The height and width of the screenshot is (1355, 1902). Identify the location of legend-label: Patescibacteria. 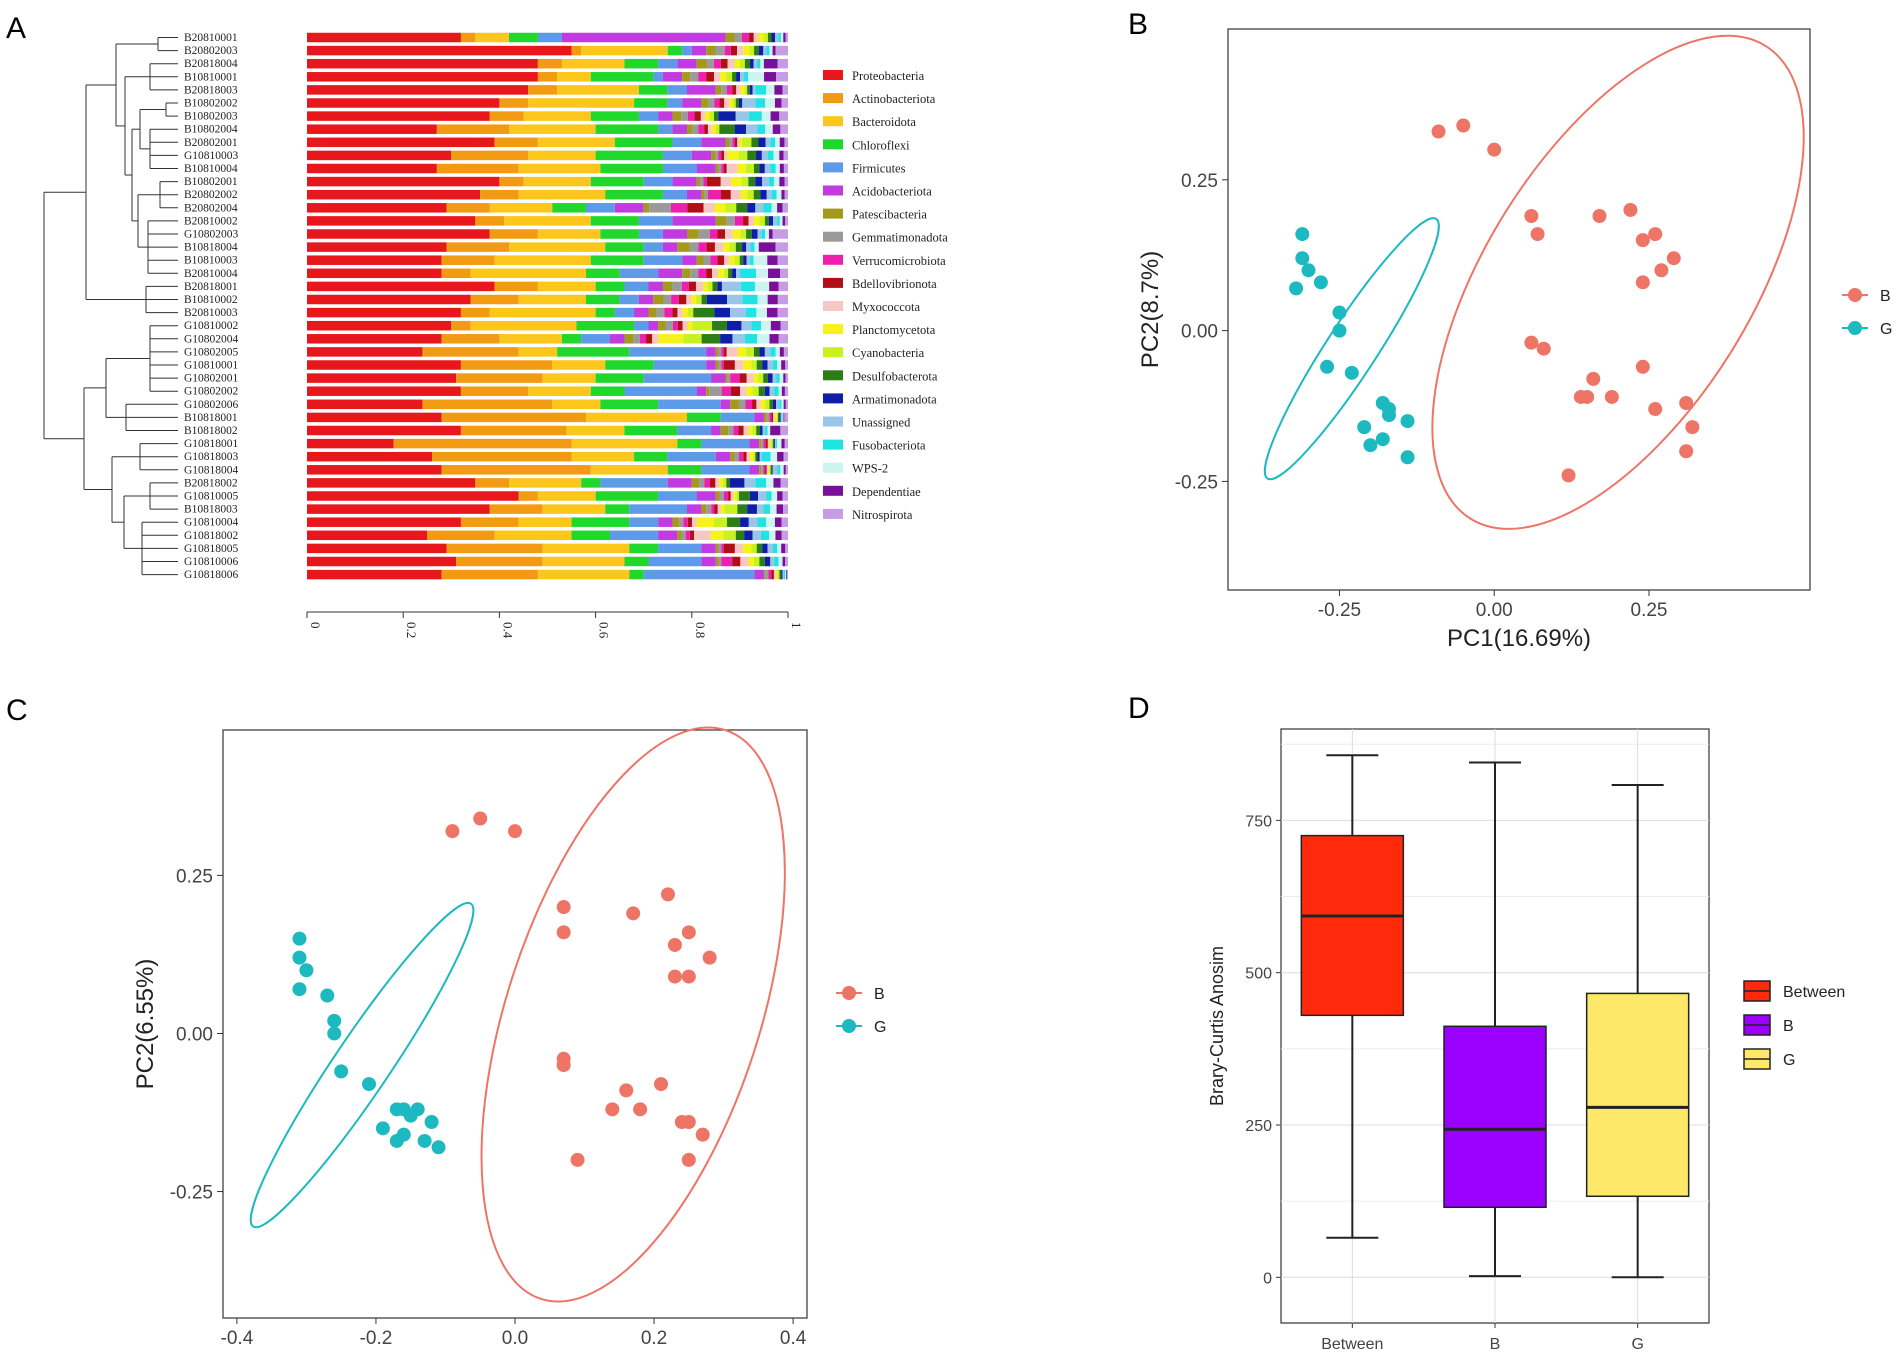
(889, 215).